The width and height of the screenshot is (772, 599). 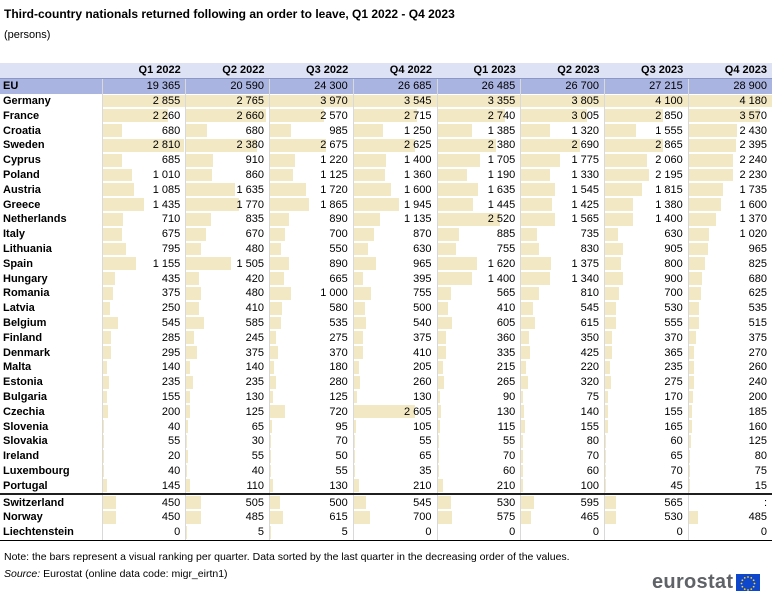 What do you see at coordinates (171, 234) in the screenshot?
I see `cell-value: 675` at bounding box center [171, 234].